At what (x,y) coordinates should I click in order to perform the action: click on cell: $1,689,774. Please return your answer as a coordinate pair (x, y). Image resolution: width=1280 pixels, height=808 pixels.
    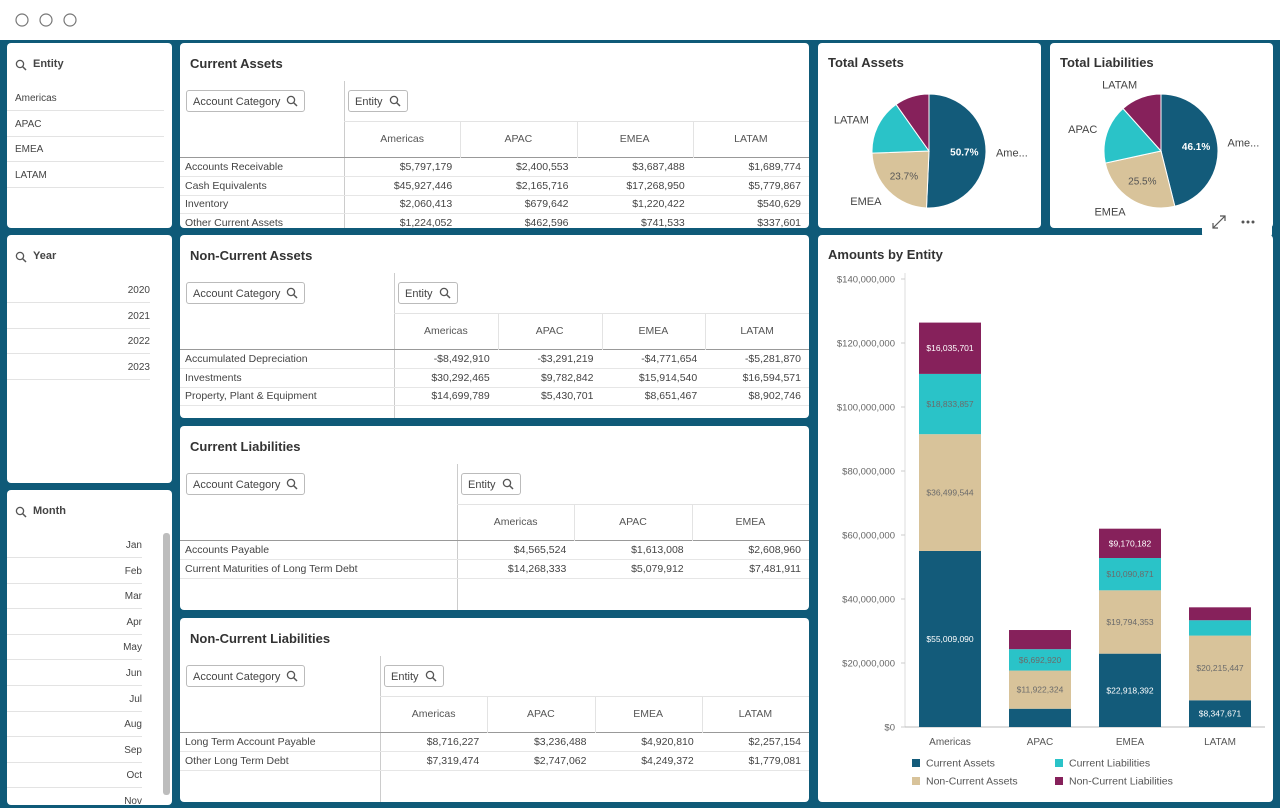
    Looking at the image, I should click on (774, 167).